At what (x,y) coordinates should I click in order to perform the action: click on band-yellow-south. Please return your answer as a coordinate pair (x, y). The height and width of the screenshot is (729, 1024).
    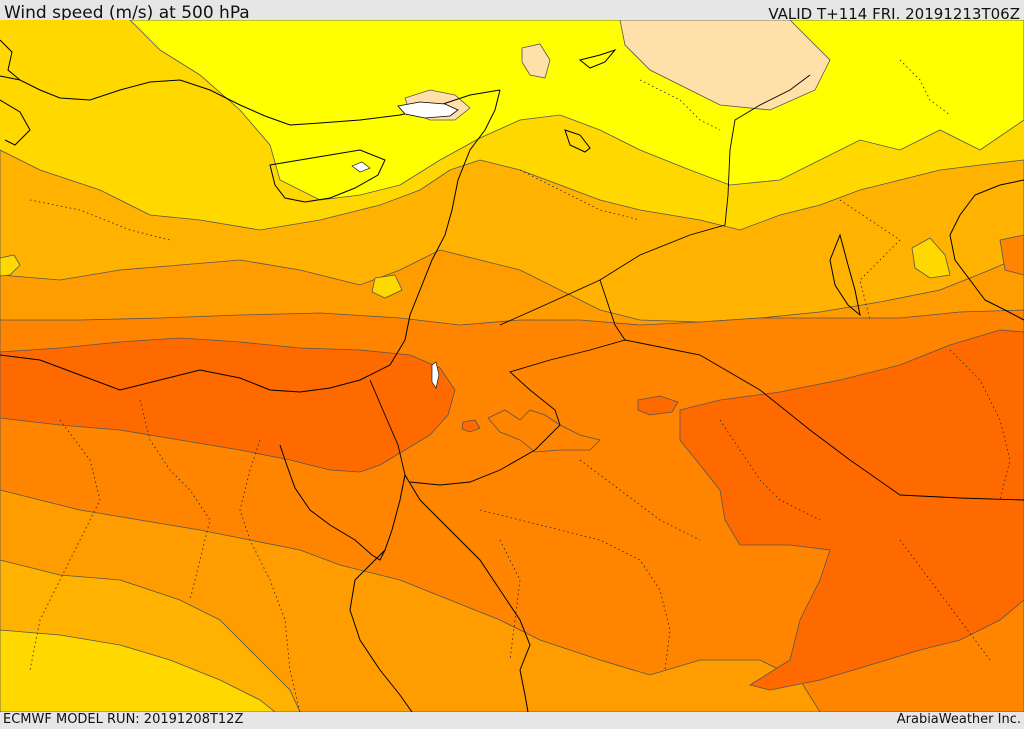
    Looking at the image, I should click on (138, 670).